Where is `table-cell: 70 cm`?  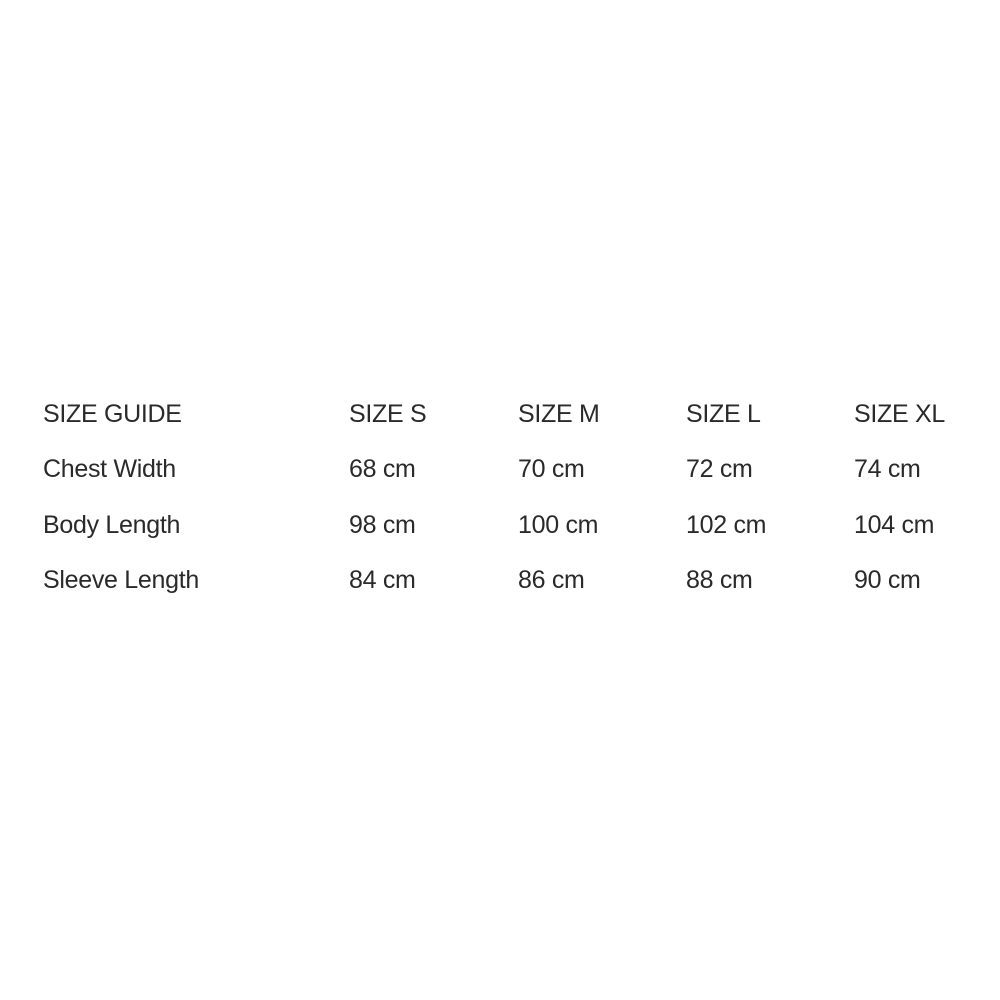
table-cell: 70 cm is located at coordinates (551, 469).